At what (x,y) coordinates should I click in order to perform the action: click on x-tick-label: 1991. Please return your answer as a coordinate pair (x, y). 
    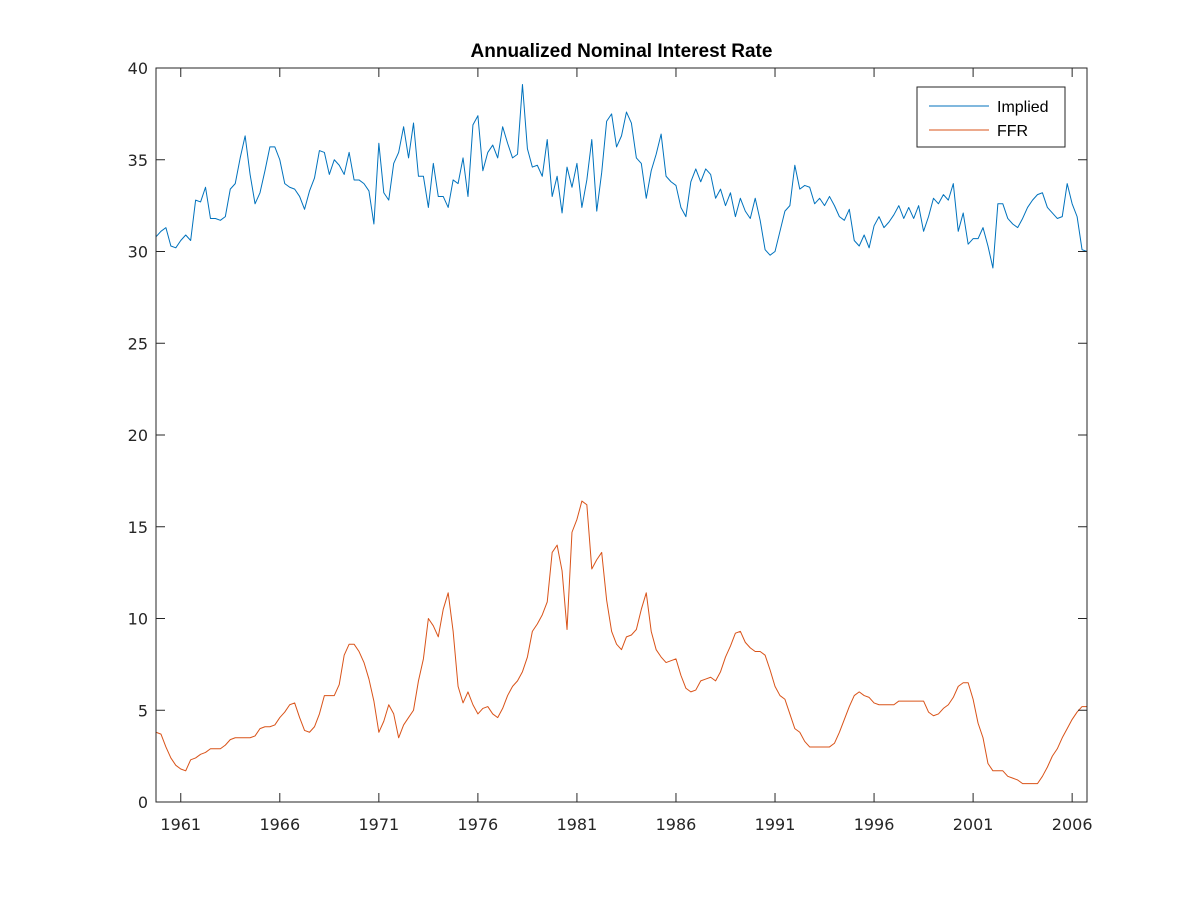
    Looking at the image, I should click on (775, 824).